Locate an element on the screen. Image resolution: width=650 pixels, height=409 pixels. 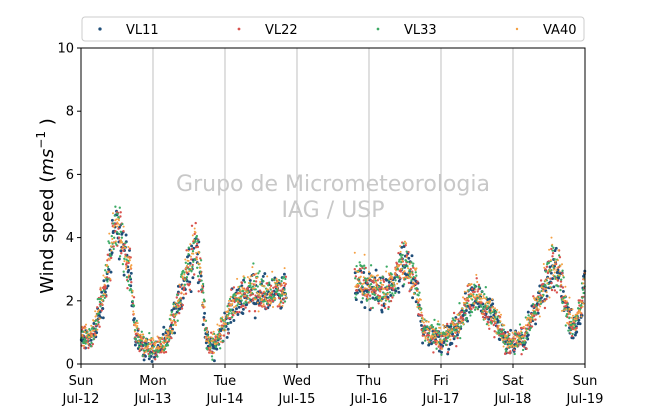
x-tick-date: Jul-19 is located at coordinates (585, 399).